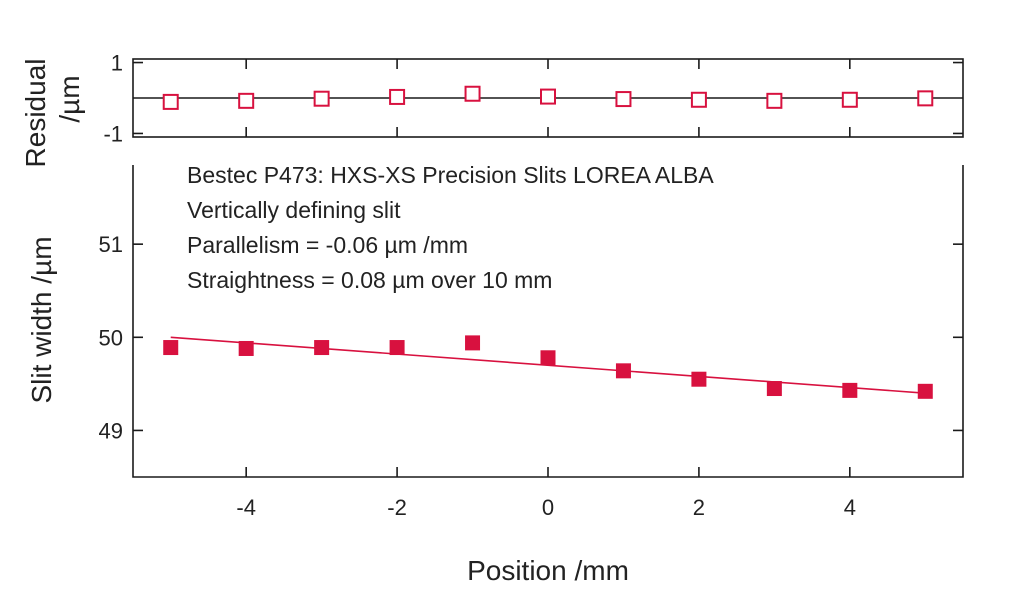 The height and width of the screenshot is (589, 1024). What do you see at coordinates (850, 507) in the screenshot?
I see `xtick-label: 4` at bounding box center [850, 507].